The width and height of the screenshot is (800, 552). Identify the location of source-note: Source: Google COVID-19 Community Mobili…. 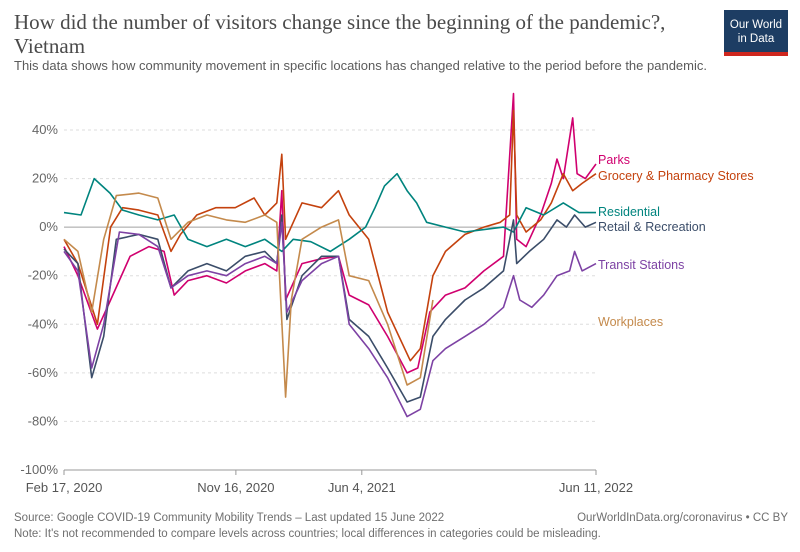
(229, 518).